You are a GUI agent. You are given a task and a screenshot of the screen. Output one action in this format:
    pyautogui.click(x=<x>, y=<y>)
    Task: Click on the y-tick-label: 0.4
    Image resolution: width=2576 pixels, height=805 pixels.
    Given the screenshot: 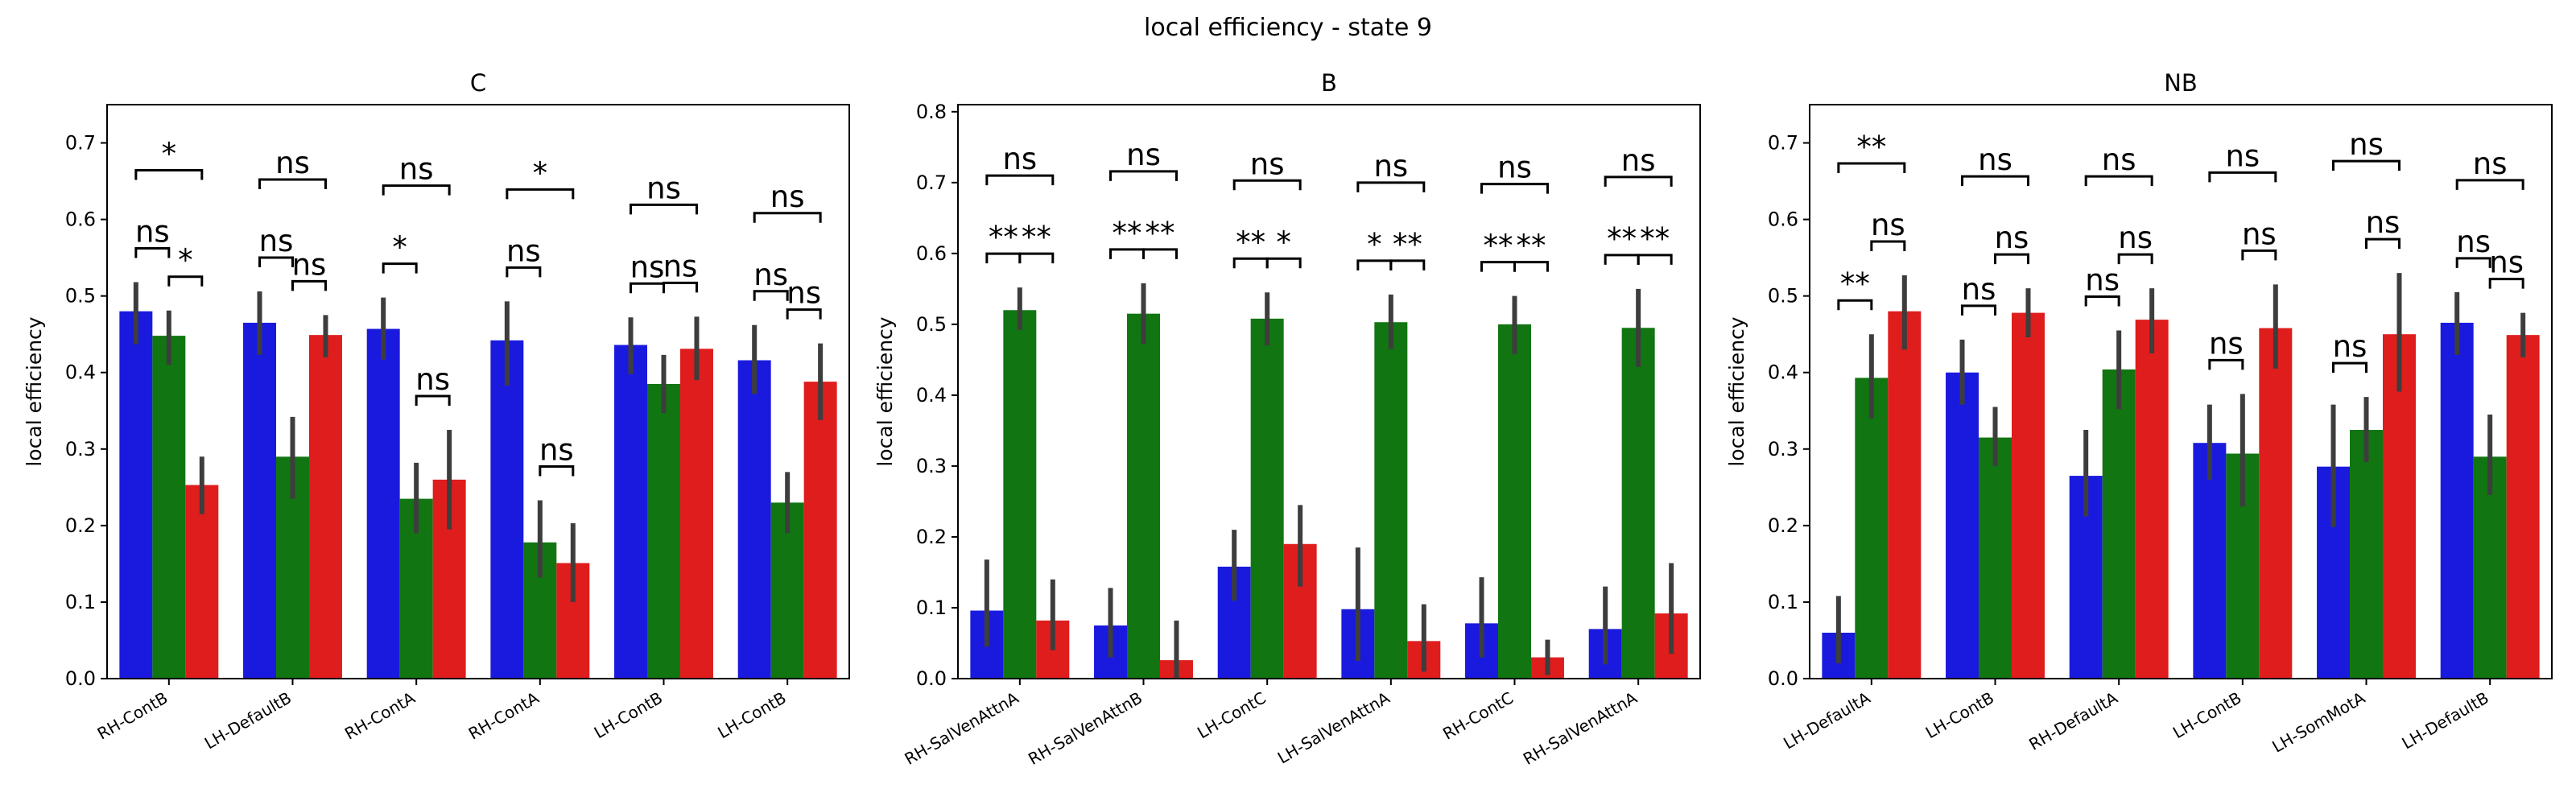 What is the action you would take?
    pyautogui.click(x=1783, y=372)
    